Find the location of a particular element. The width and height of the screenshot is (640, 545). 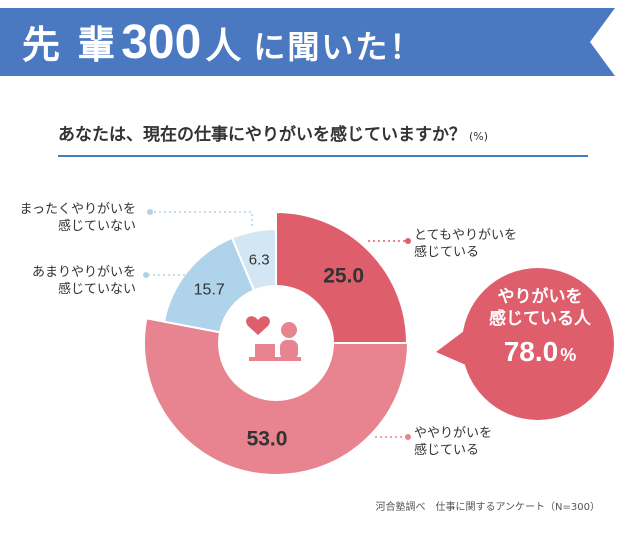

value-label-very: 25.0 is located at coordinates (343, 276).